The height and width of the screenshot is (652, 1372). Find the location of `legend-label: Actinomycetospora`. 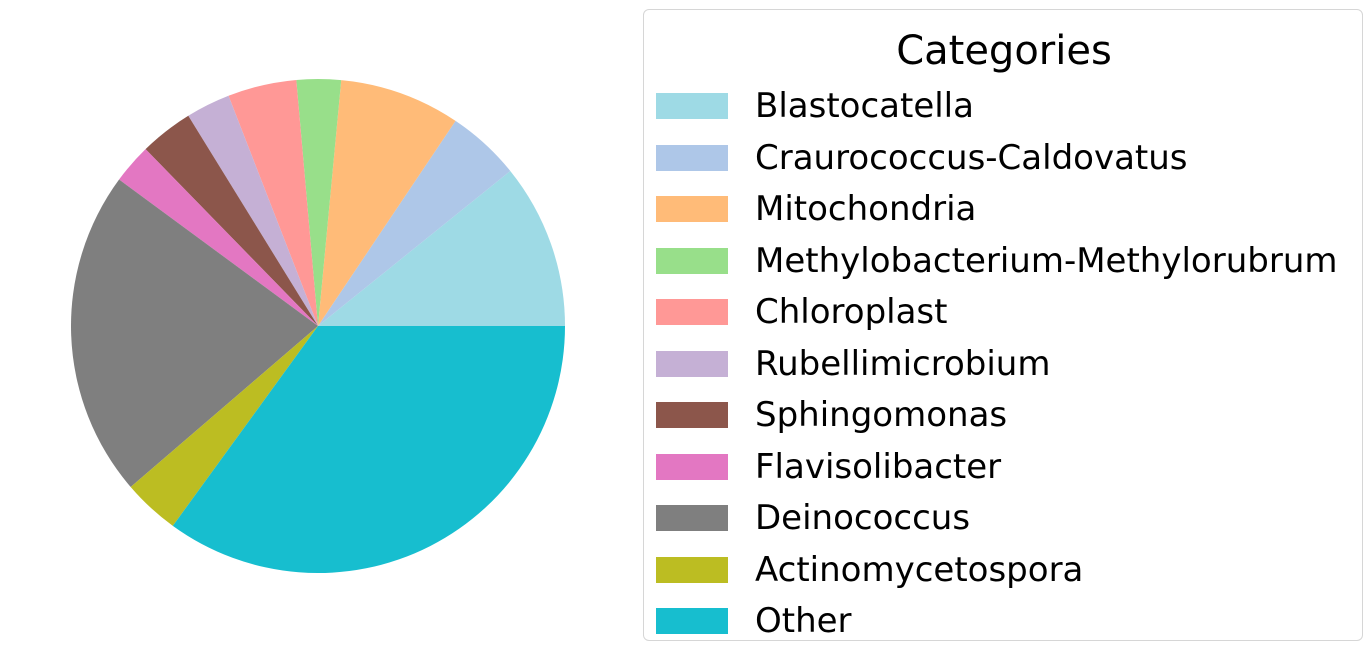

legend-label: Actinomycetospora is located at coordinates (919, 569).